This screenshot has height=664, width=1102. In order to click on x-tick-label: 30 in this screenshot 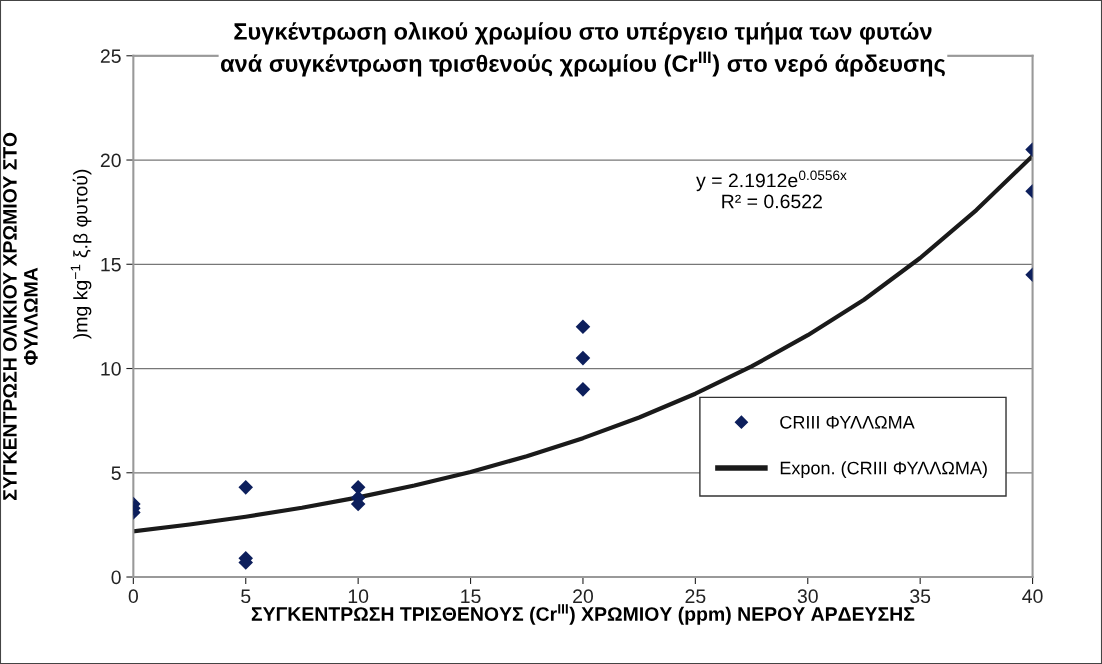, I will do `click(807, 596)`.